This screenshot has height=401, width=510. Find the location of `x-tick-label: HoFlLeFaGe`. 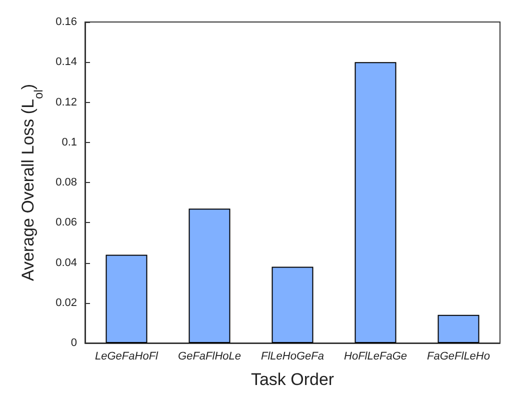

x-tick-label: HoFlLeFaGe is located at coordinates (375, 356).